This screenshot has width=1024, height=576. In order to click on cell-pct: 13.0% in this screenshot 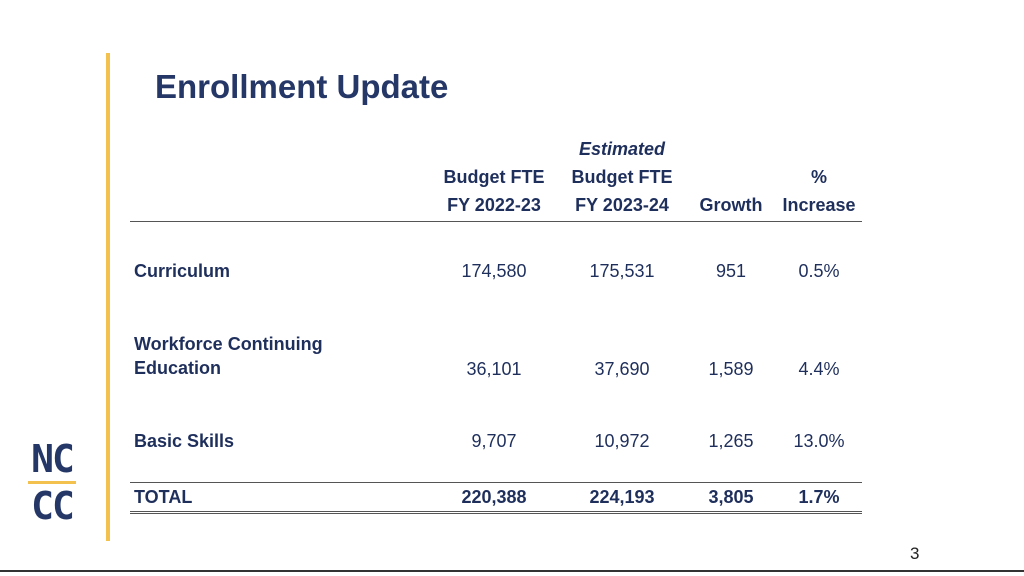, I will do `click(819, 441)`.